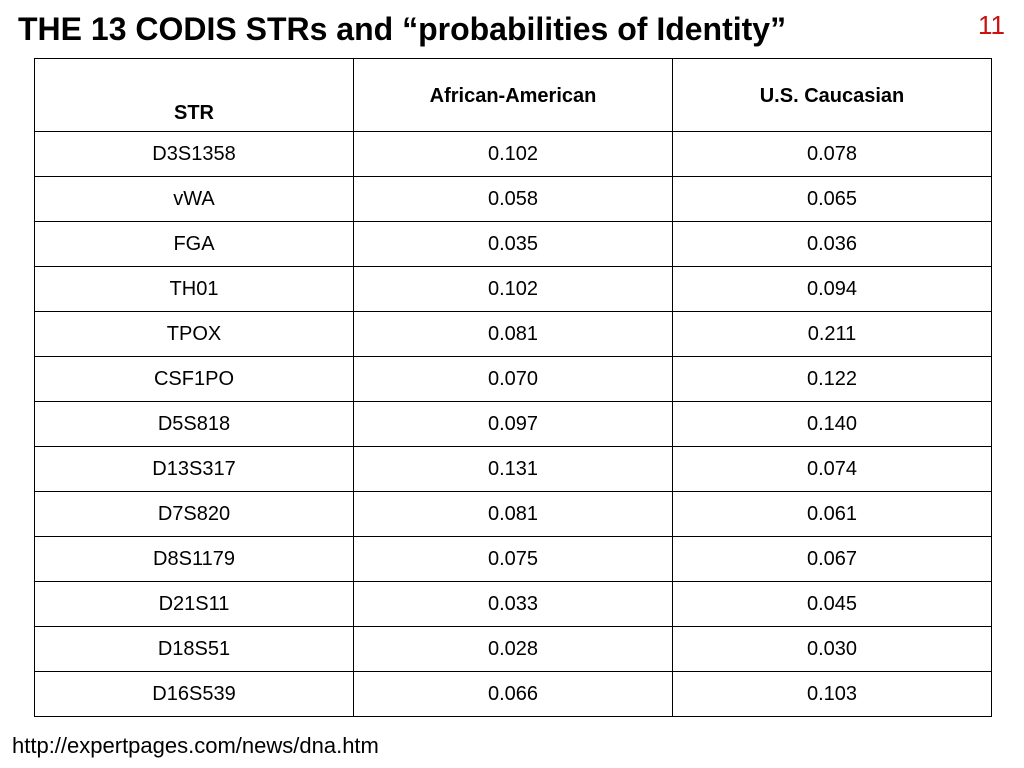 The width and height of the screenshot is (1024, 768). What do you see at coordinates (832, 649) in the screenshot?
I see `us-caucasian-value-cell: 0.030` at bounding box center [832, 649].